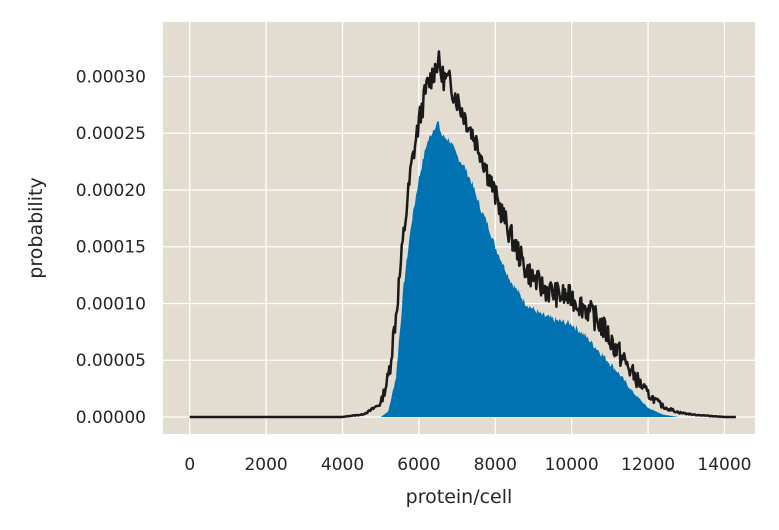 This screenshot has height=530, width=779. Describe the element at coordinates (467, 465) in the screenshot. I see `x-tick-labels: 0 2000 4000 6000 8000 10000 12000 14000` at that location.